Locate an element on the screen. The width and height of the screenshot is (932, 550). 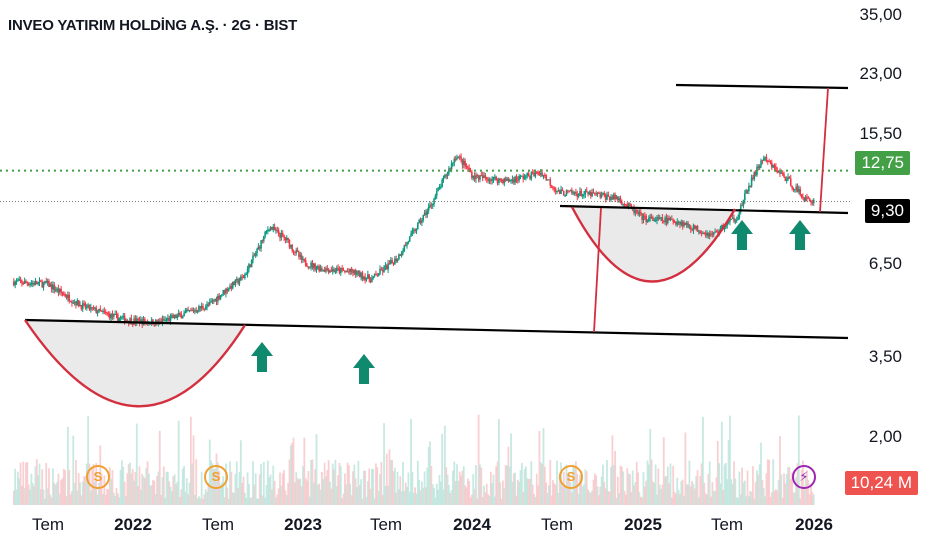
lightning-icon: ⚡ is located at coordinates (804, 477).